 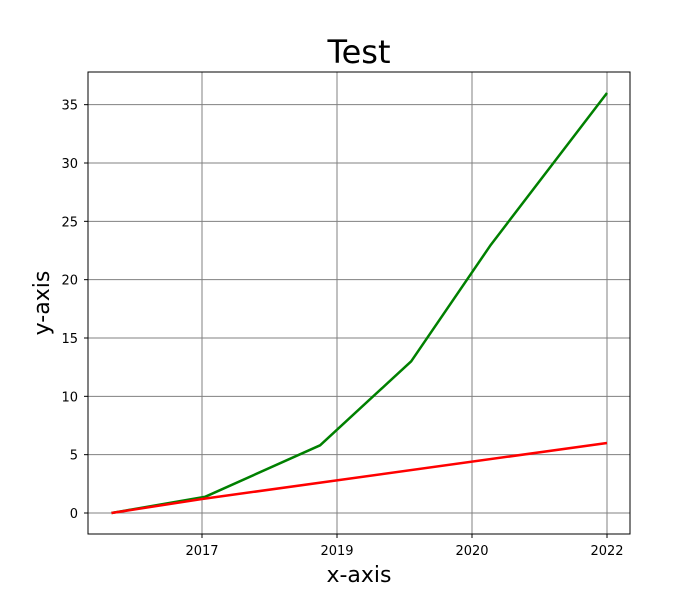 I want to click on y-tick-label: 10, so click(x=69, y=397).